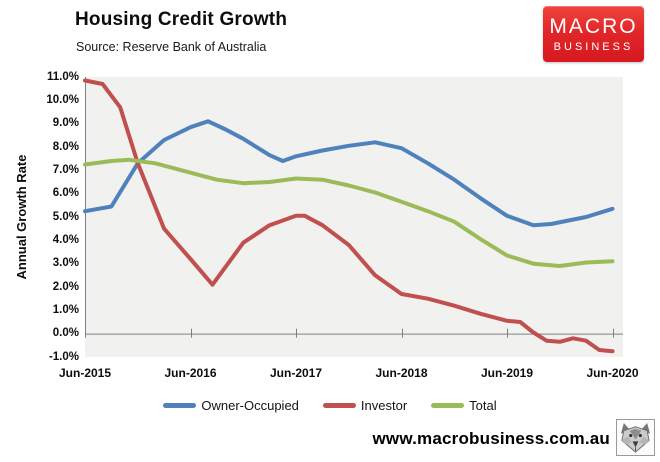  I want to click on y-tick-label: 4.0%, so click(65, 239).